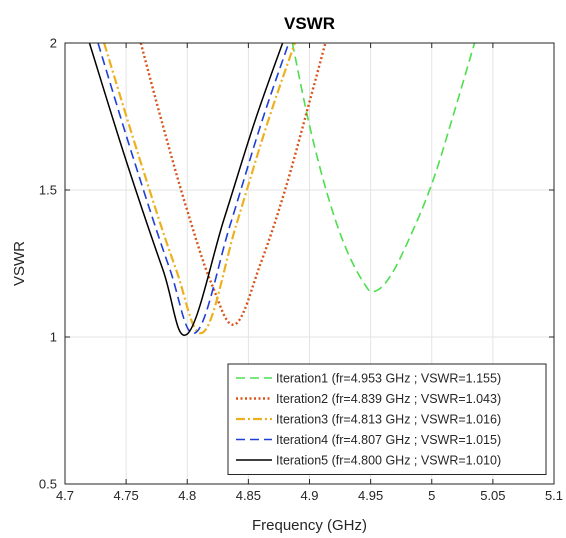  I want to click on chart-title: VSWR, so click(309, 23).